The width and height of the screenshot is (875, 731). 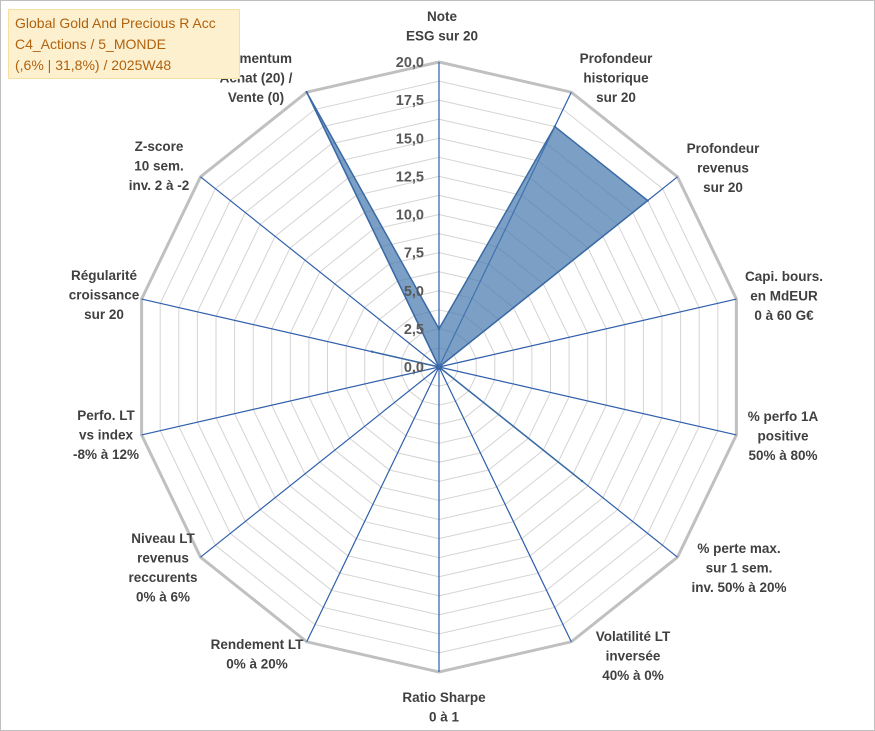 What do you see at coordinates (783, 436) in the screenshot?
I see `axis-label: % perfo 1A positive 50% à 80%` at bounding box center [783, 436].